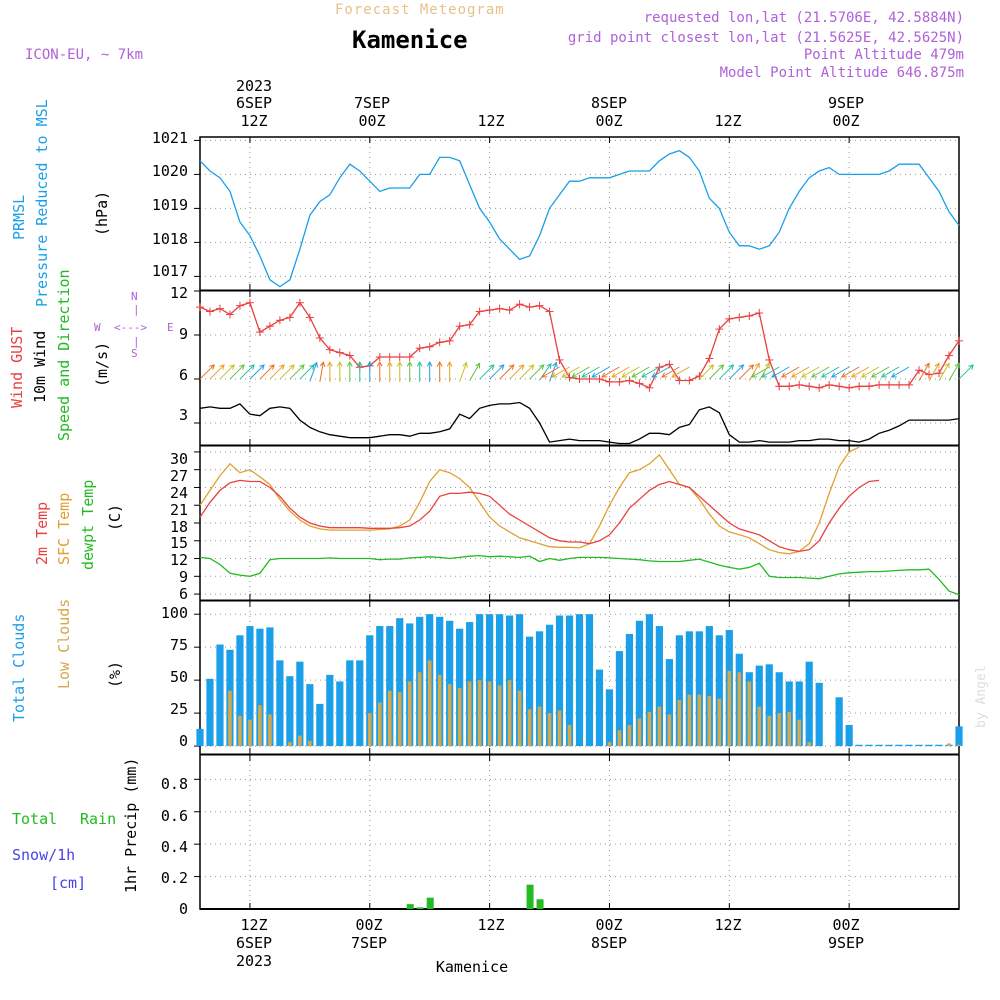 The image size is (1000, 1000). Describe the element at coordinates (115, 674) in the screenshot. I see `clouds-unit: (%)` at that location.